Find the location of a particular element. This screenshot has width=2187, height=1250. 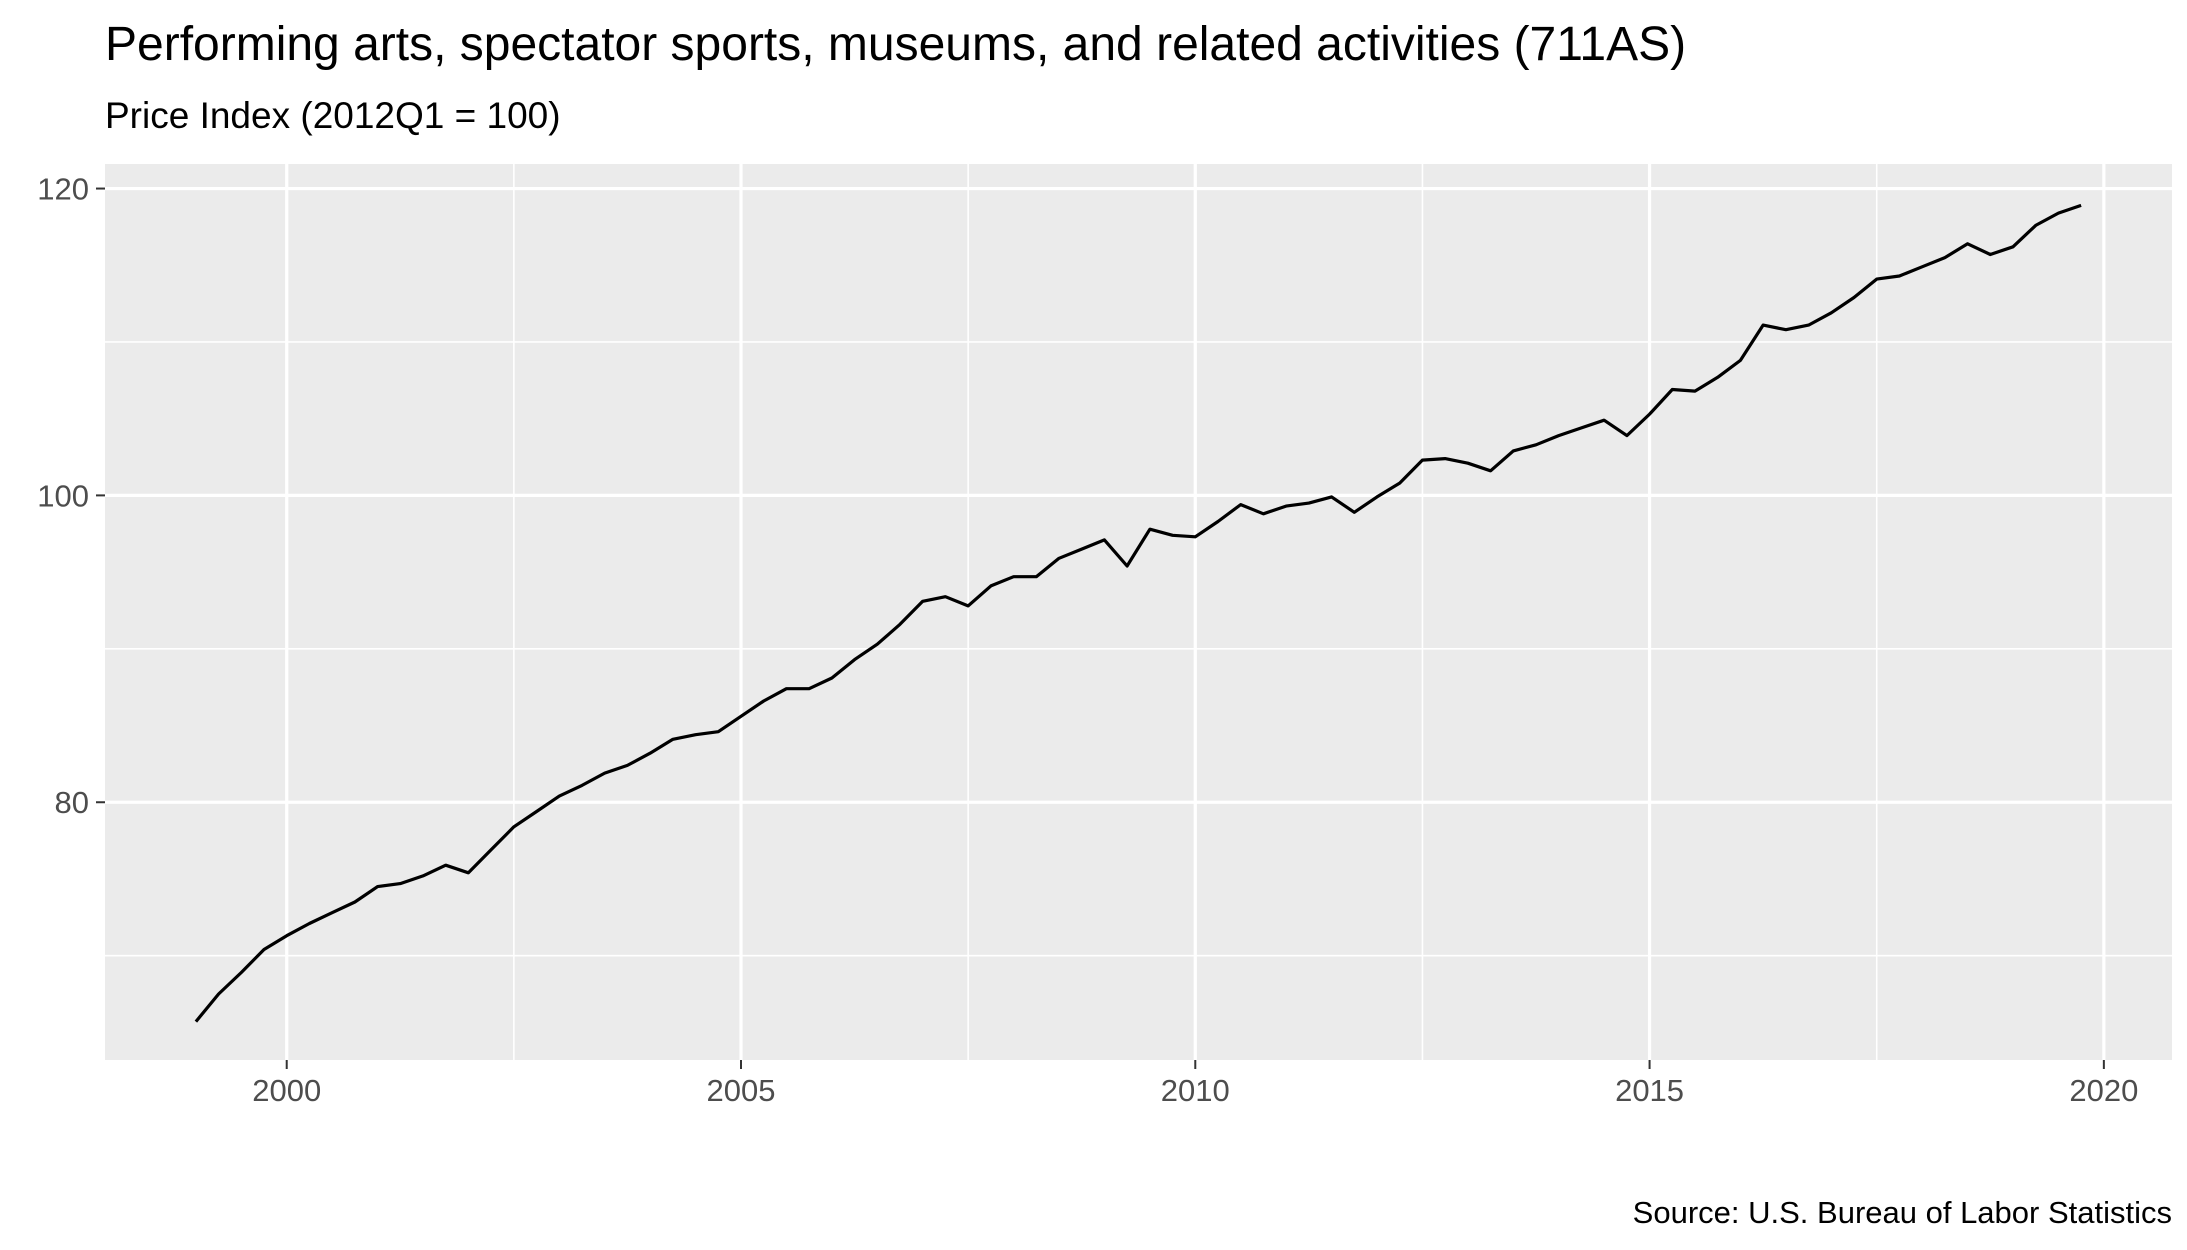

x-tick-label: 2015 is located at coordinates (1649, 1090).